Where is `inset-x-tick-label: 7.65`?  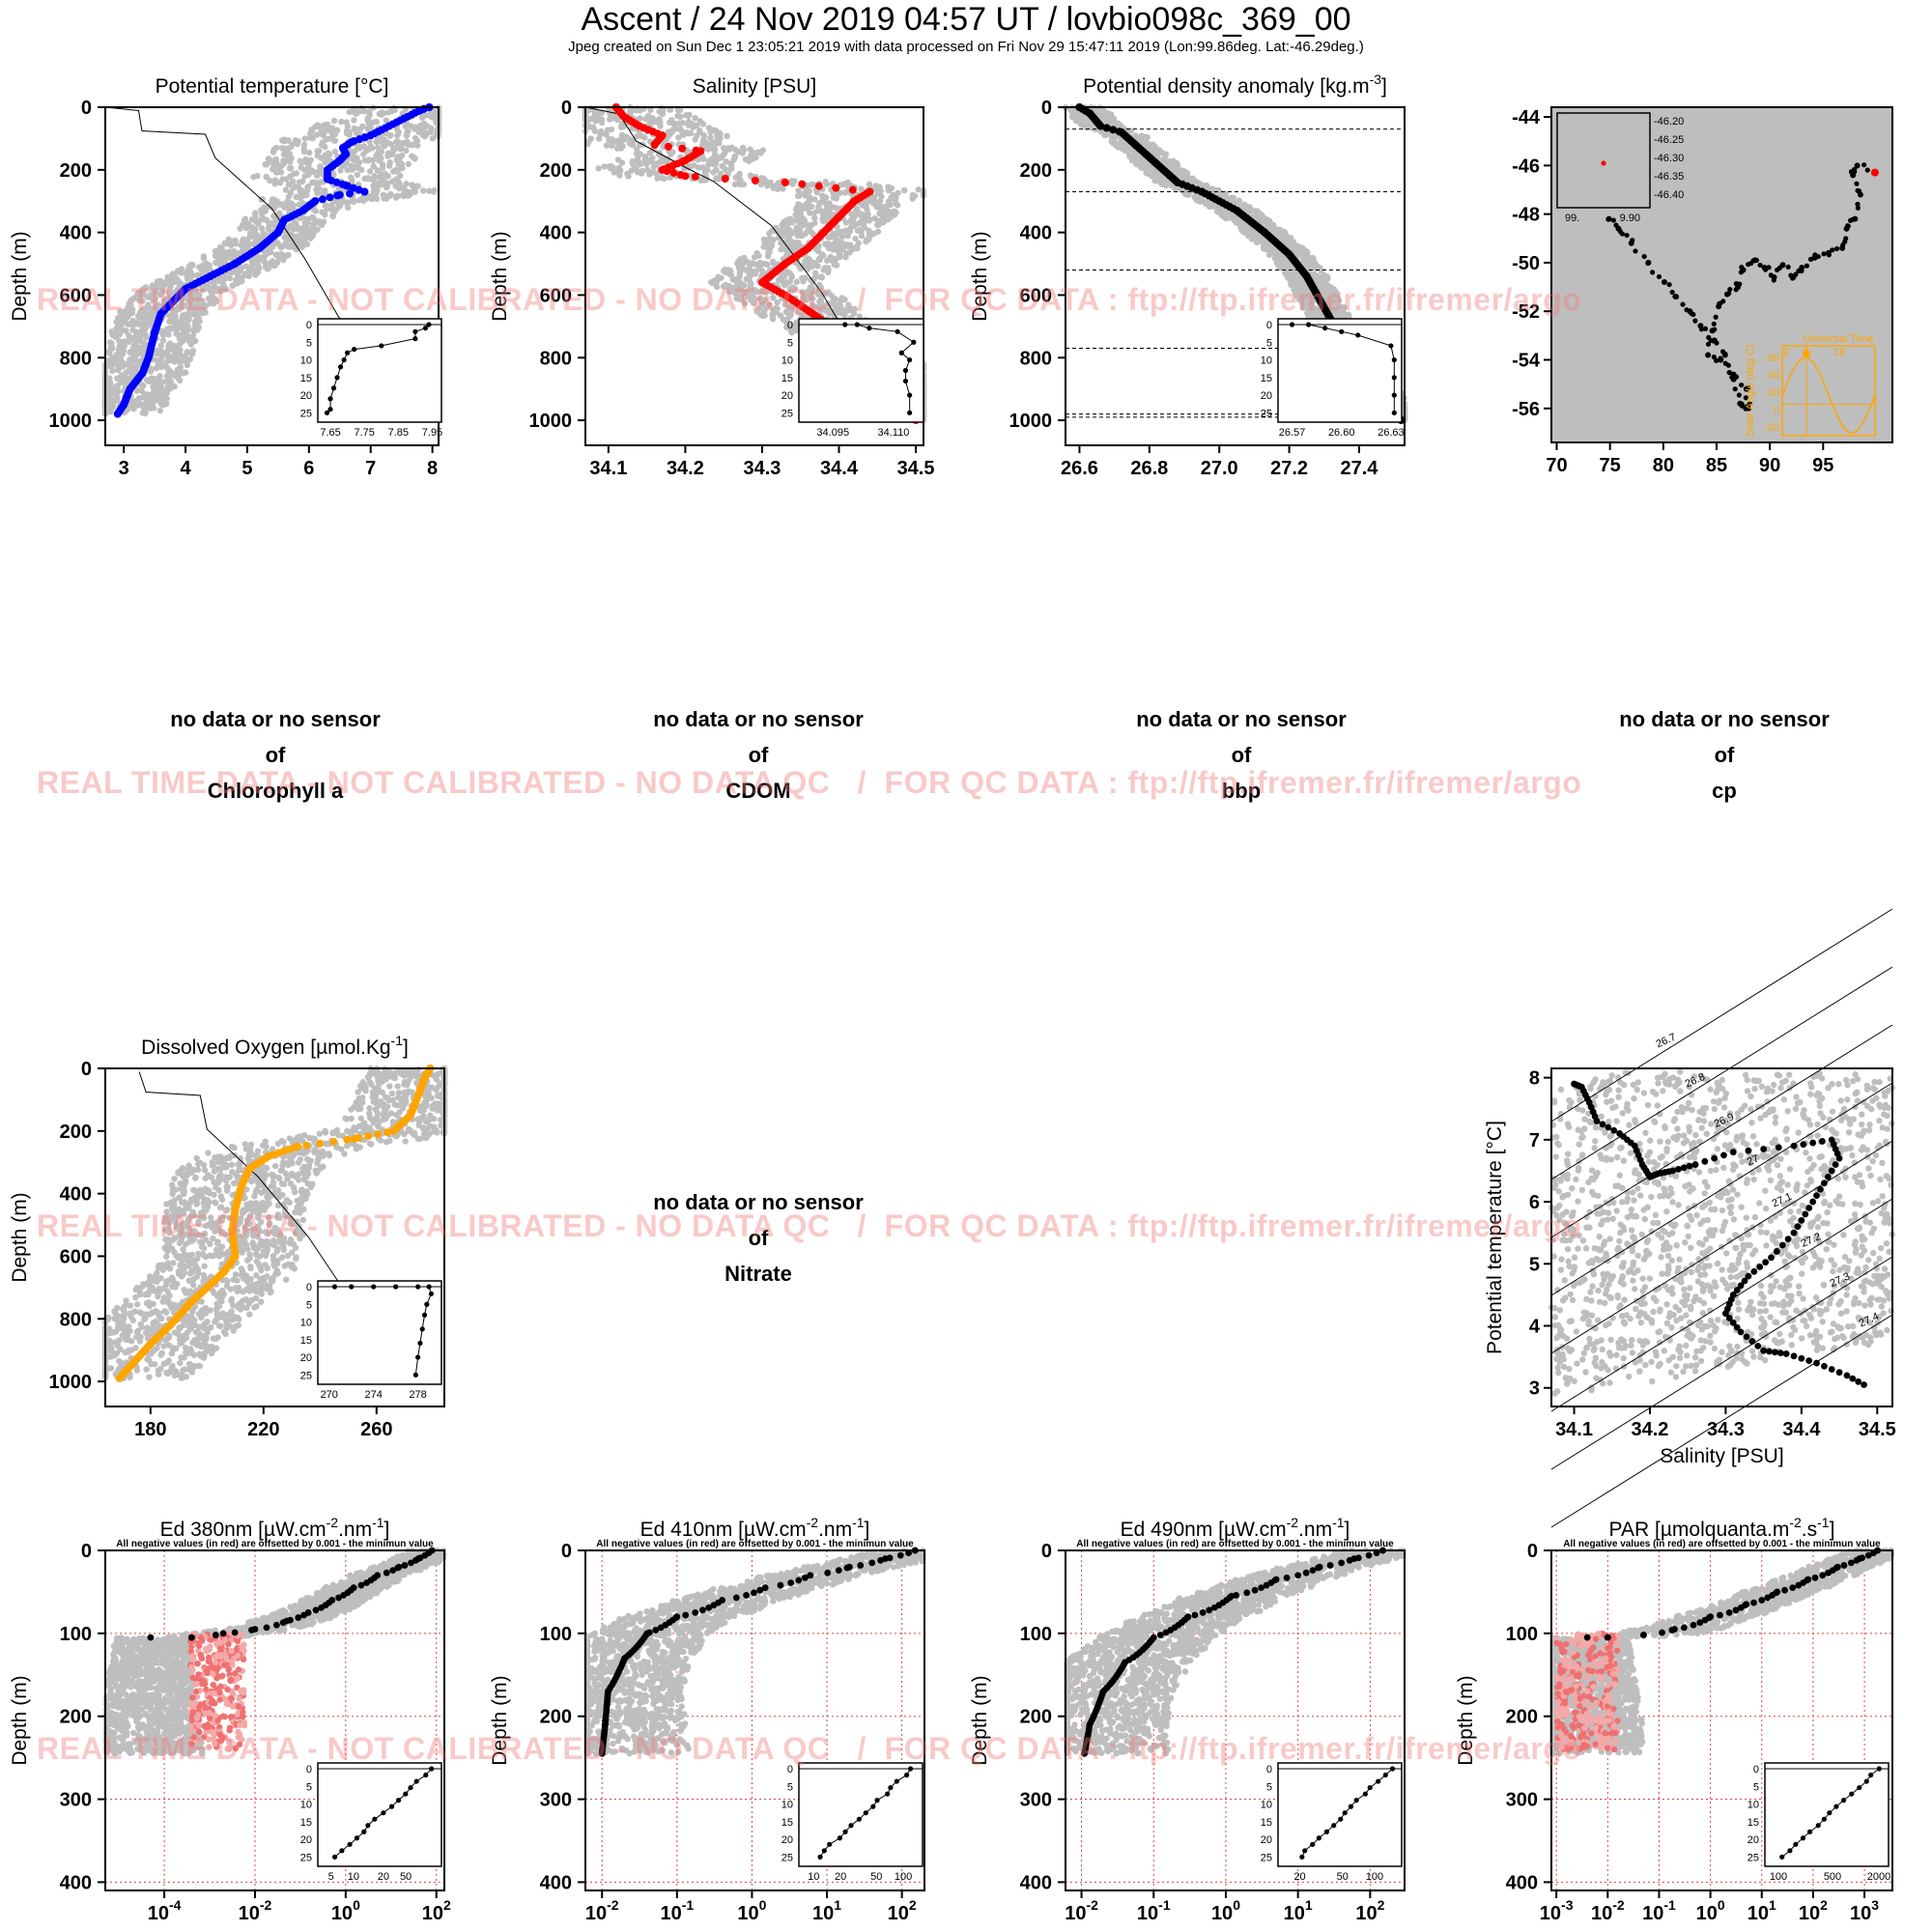
inset-x-tick-label: 7.65 is located at coordinates (330, 433).